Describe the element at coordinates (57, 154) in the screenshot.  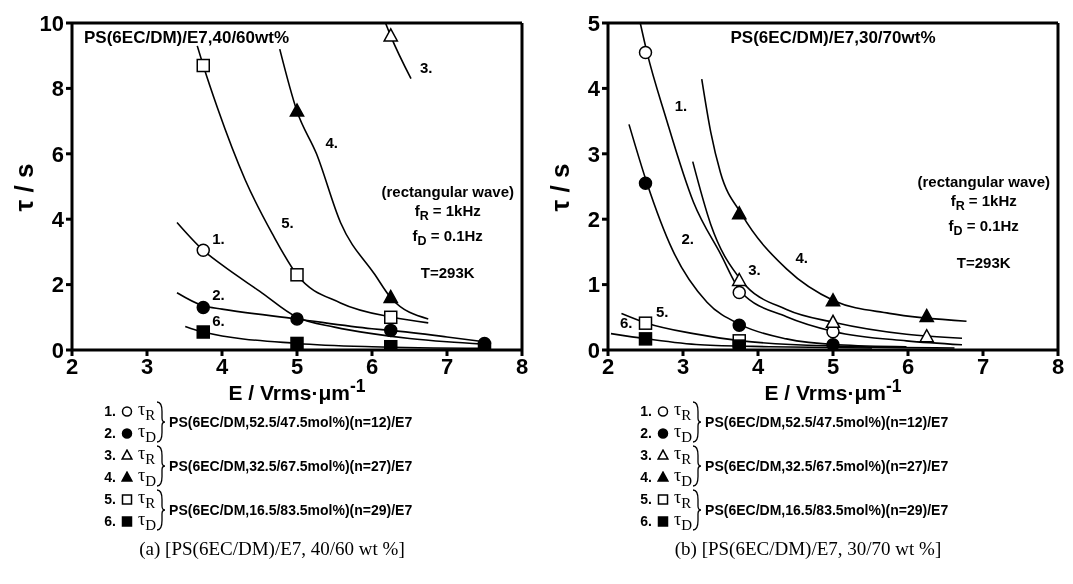
I see `y-tick-label: 6` at that location.